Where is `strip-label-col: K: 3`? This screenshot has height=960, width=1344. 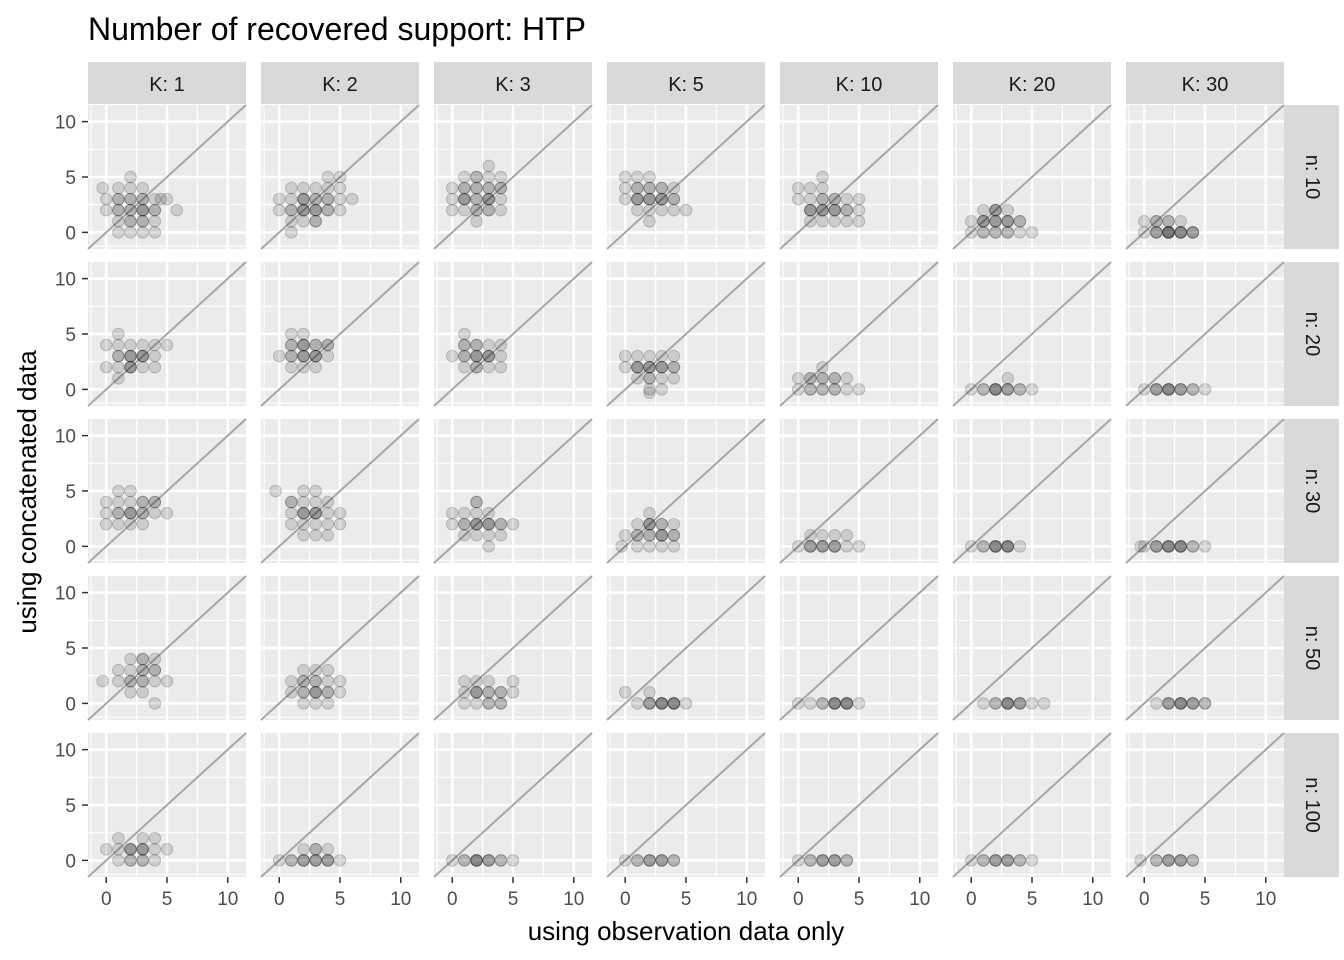 strip-label-col: K: 3 is located at coordinates (513, 85).